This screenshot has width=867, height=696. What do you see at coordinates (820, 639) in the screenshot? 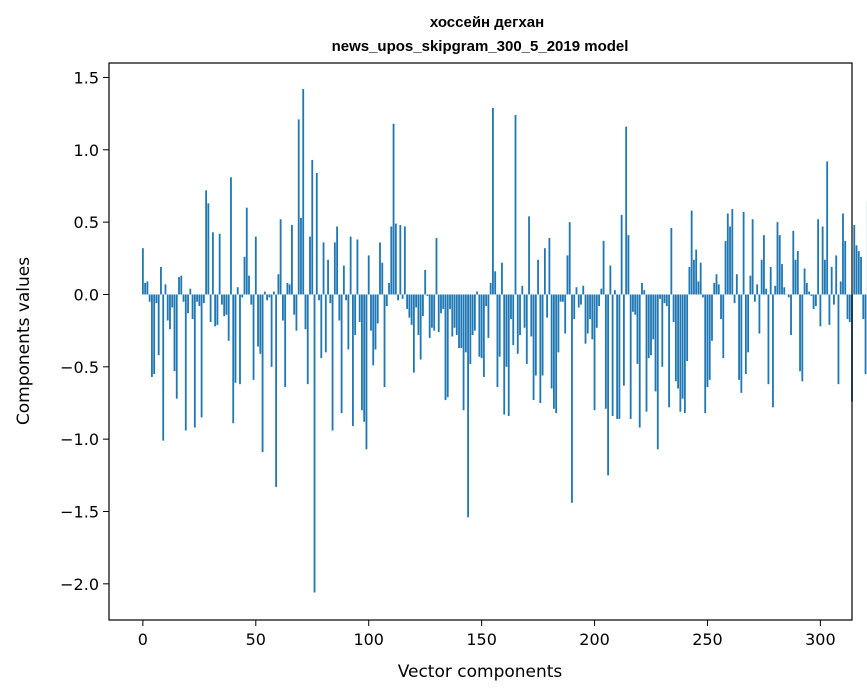
I see `x-tick-label: 300` at bounding box center [820, 639].